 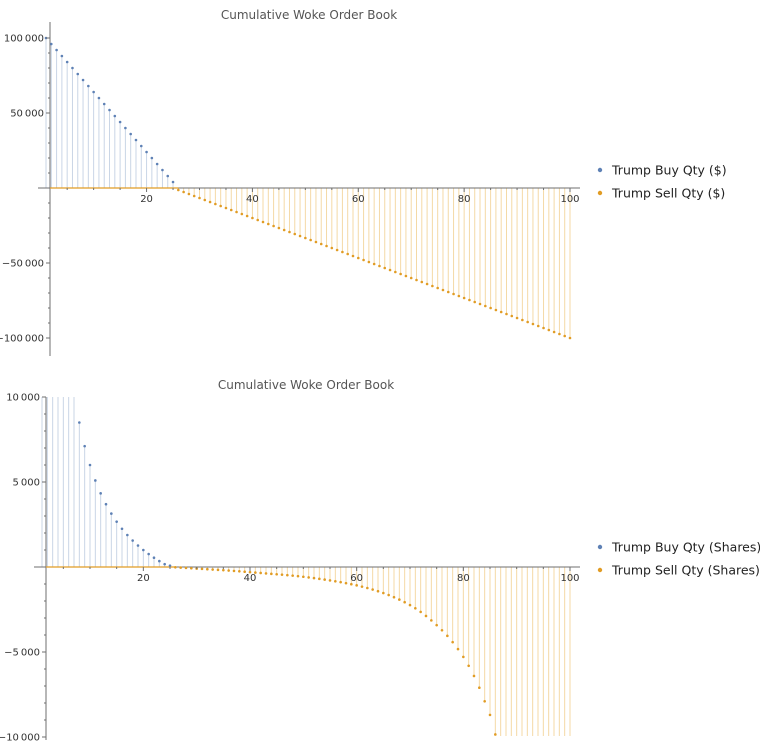 I want to click on chart-2-x-tick-label: 100, so click(x=569, y=578).